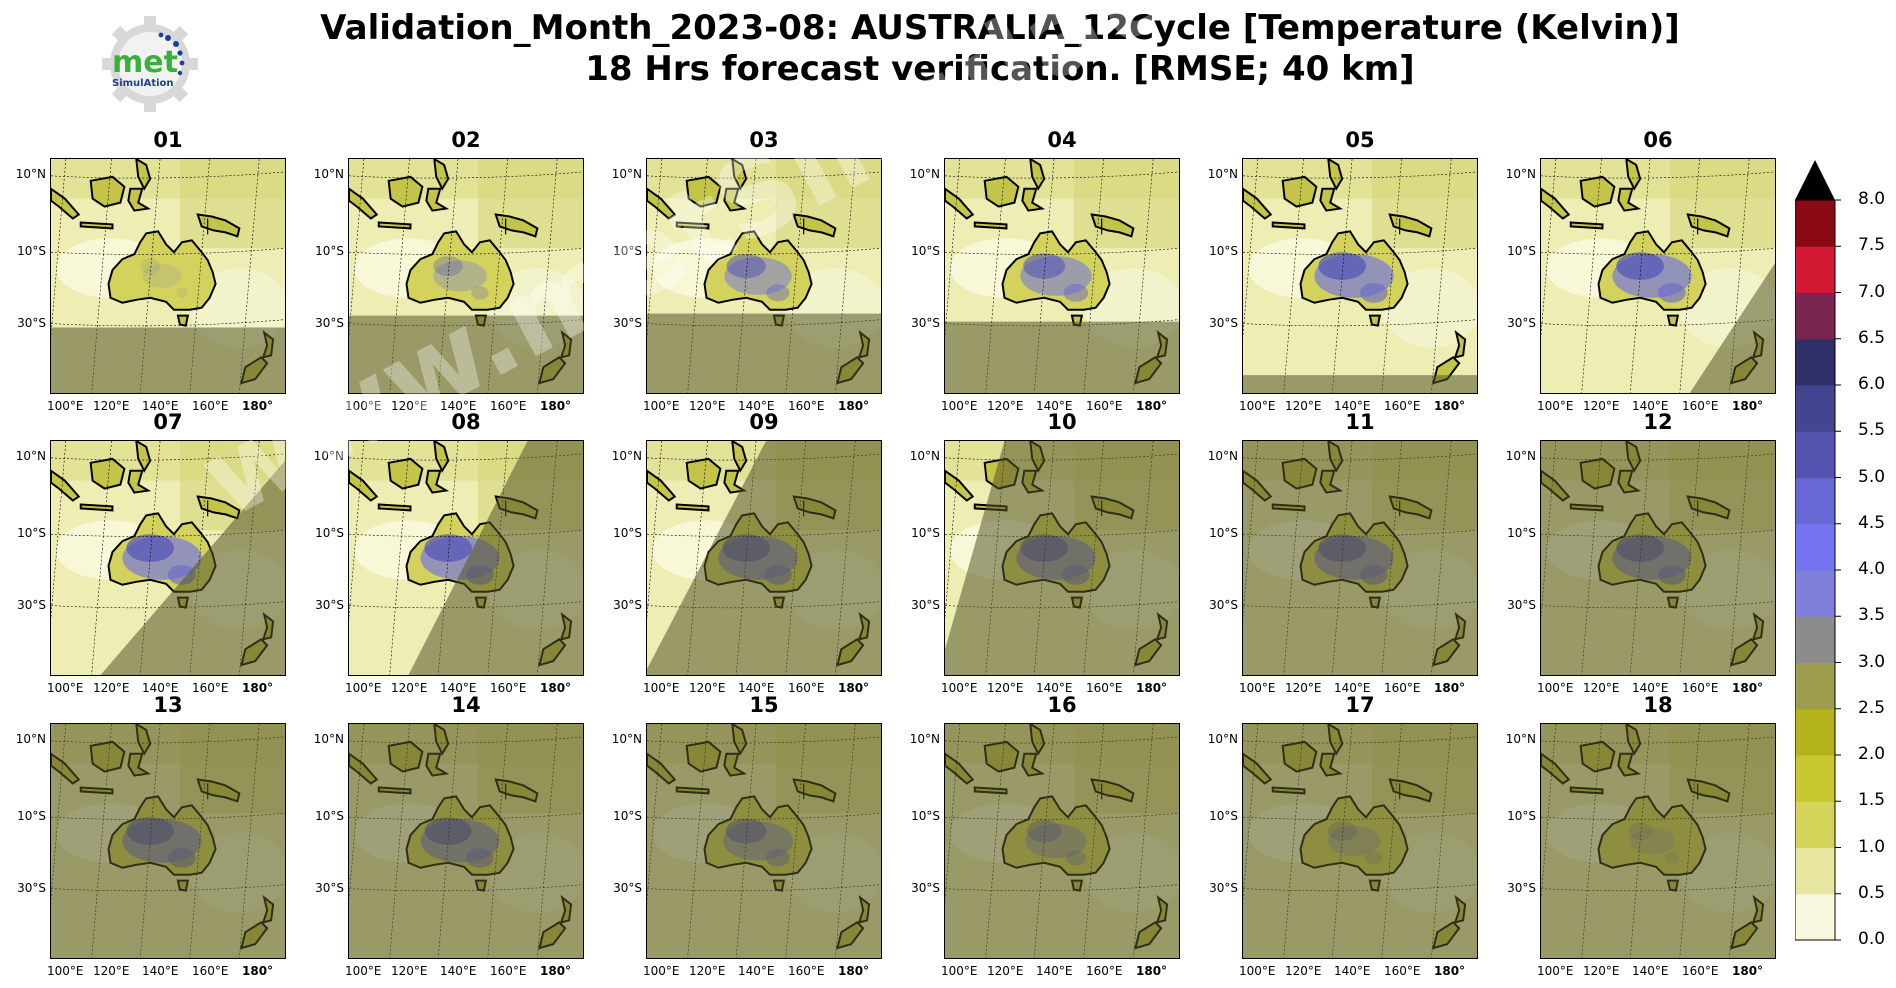 The width and height of the screenshot is (1896, 988). I want to click on panel-label: 06, so click(1658, 140).